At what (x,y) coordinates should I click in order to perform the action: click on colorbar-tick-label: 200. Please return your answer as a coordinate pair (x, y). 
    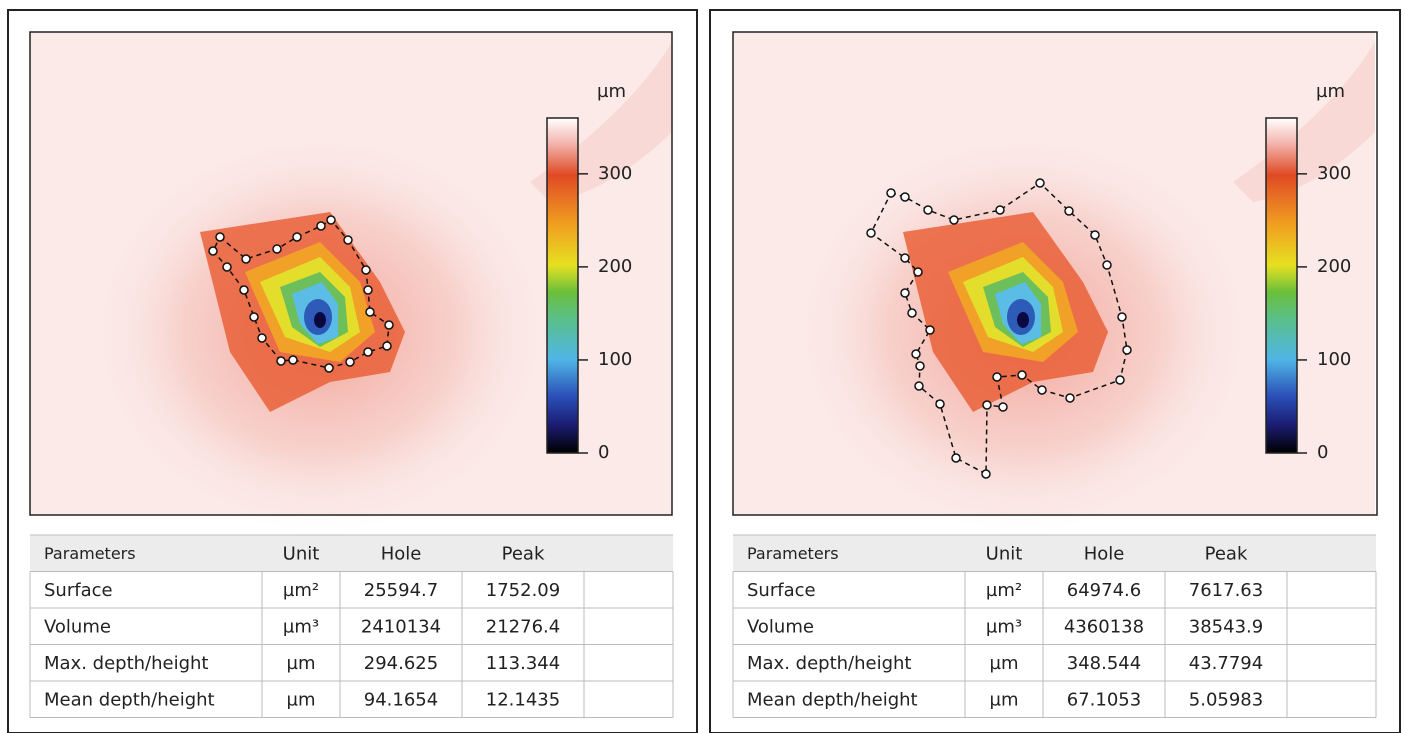
    Looking at the image, I should click on (615, 266).